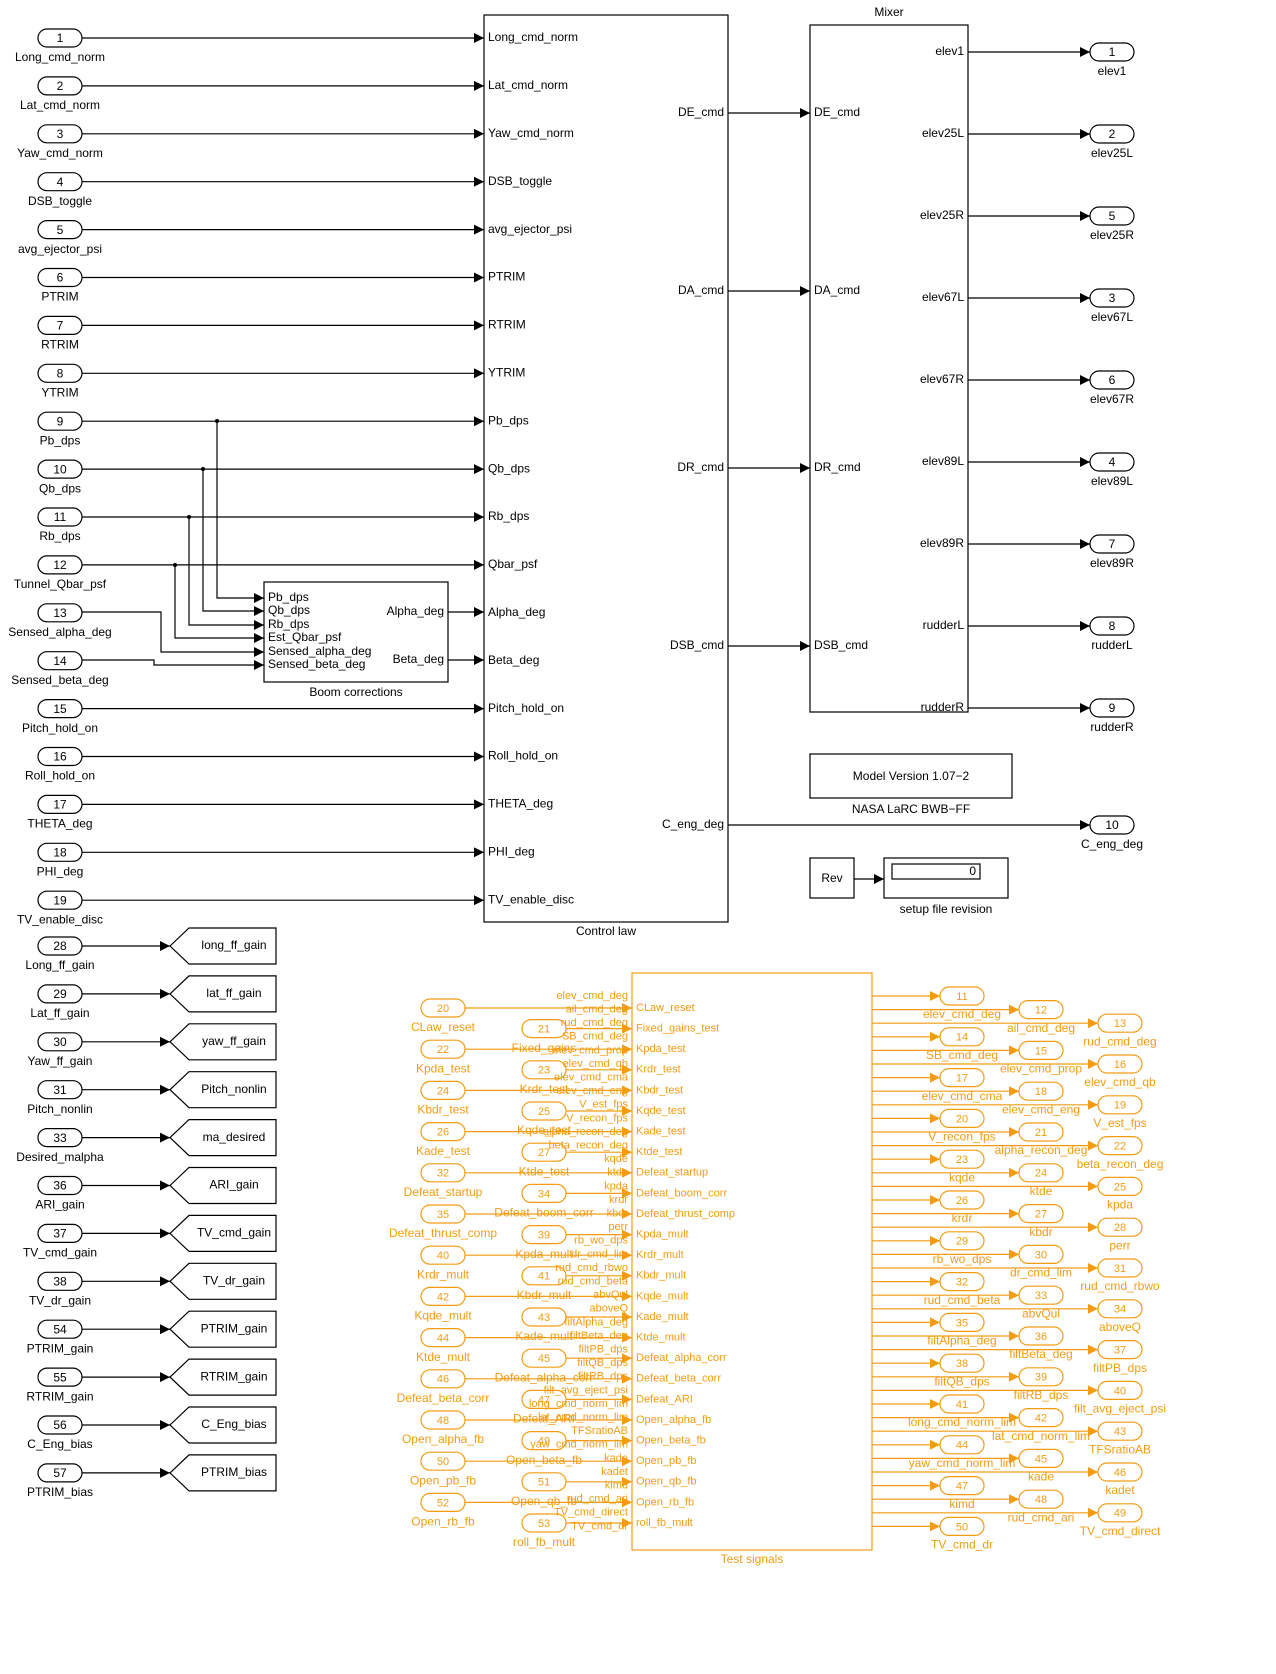  I want to click on goto-tag-ma_desired, so click(223, 1138).